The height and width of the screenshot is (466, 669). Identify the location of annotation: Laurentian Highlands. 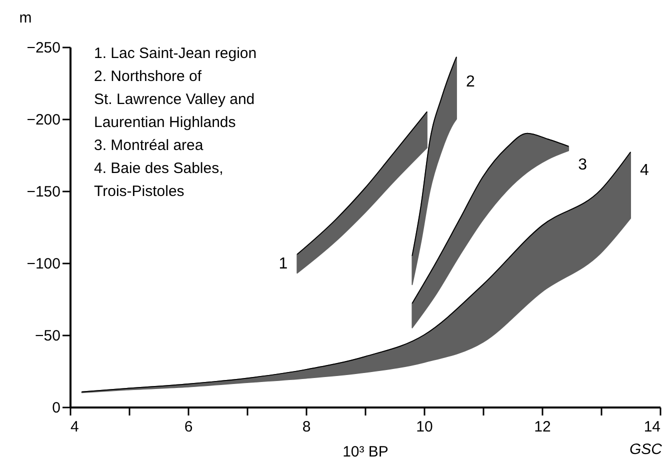
(165, 122).